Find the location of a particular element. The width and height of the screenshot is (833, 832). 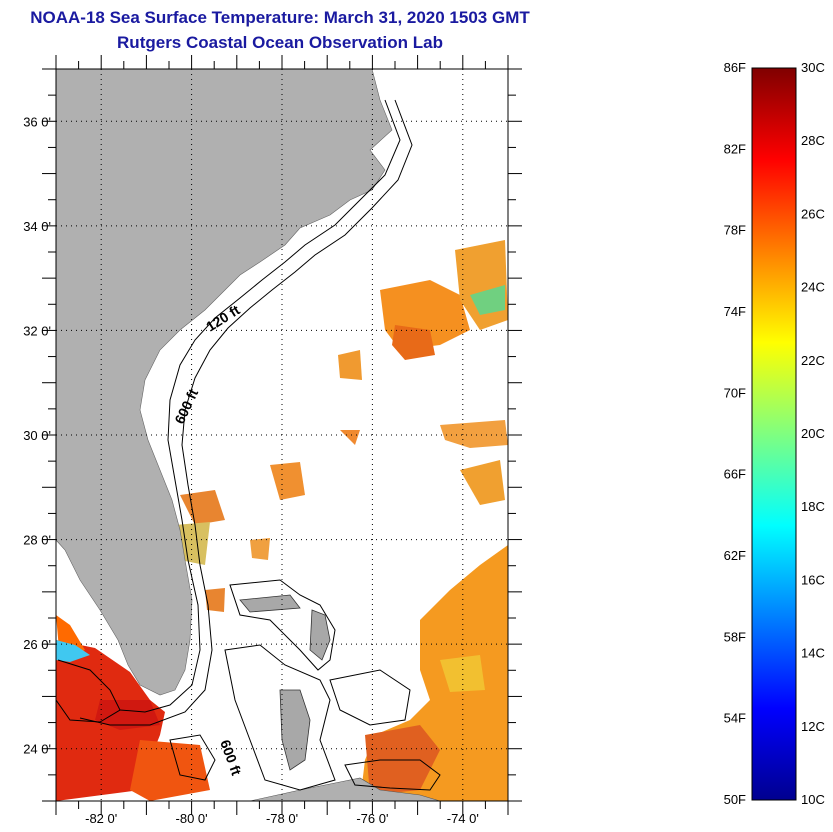

map-subtitle: Rutgers Coastal Ocean Observation Lab is located at coordinates (280, 42).